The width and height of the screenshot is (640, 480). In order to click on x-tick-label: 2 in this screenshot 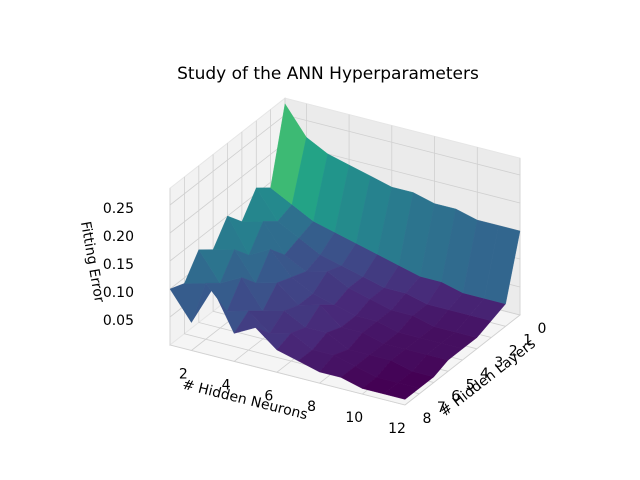, I will do `click(183, 374)`.